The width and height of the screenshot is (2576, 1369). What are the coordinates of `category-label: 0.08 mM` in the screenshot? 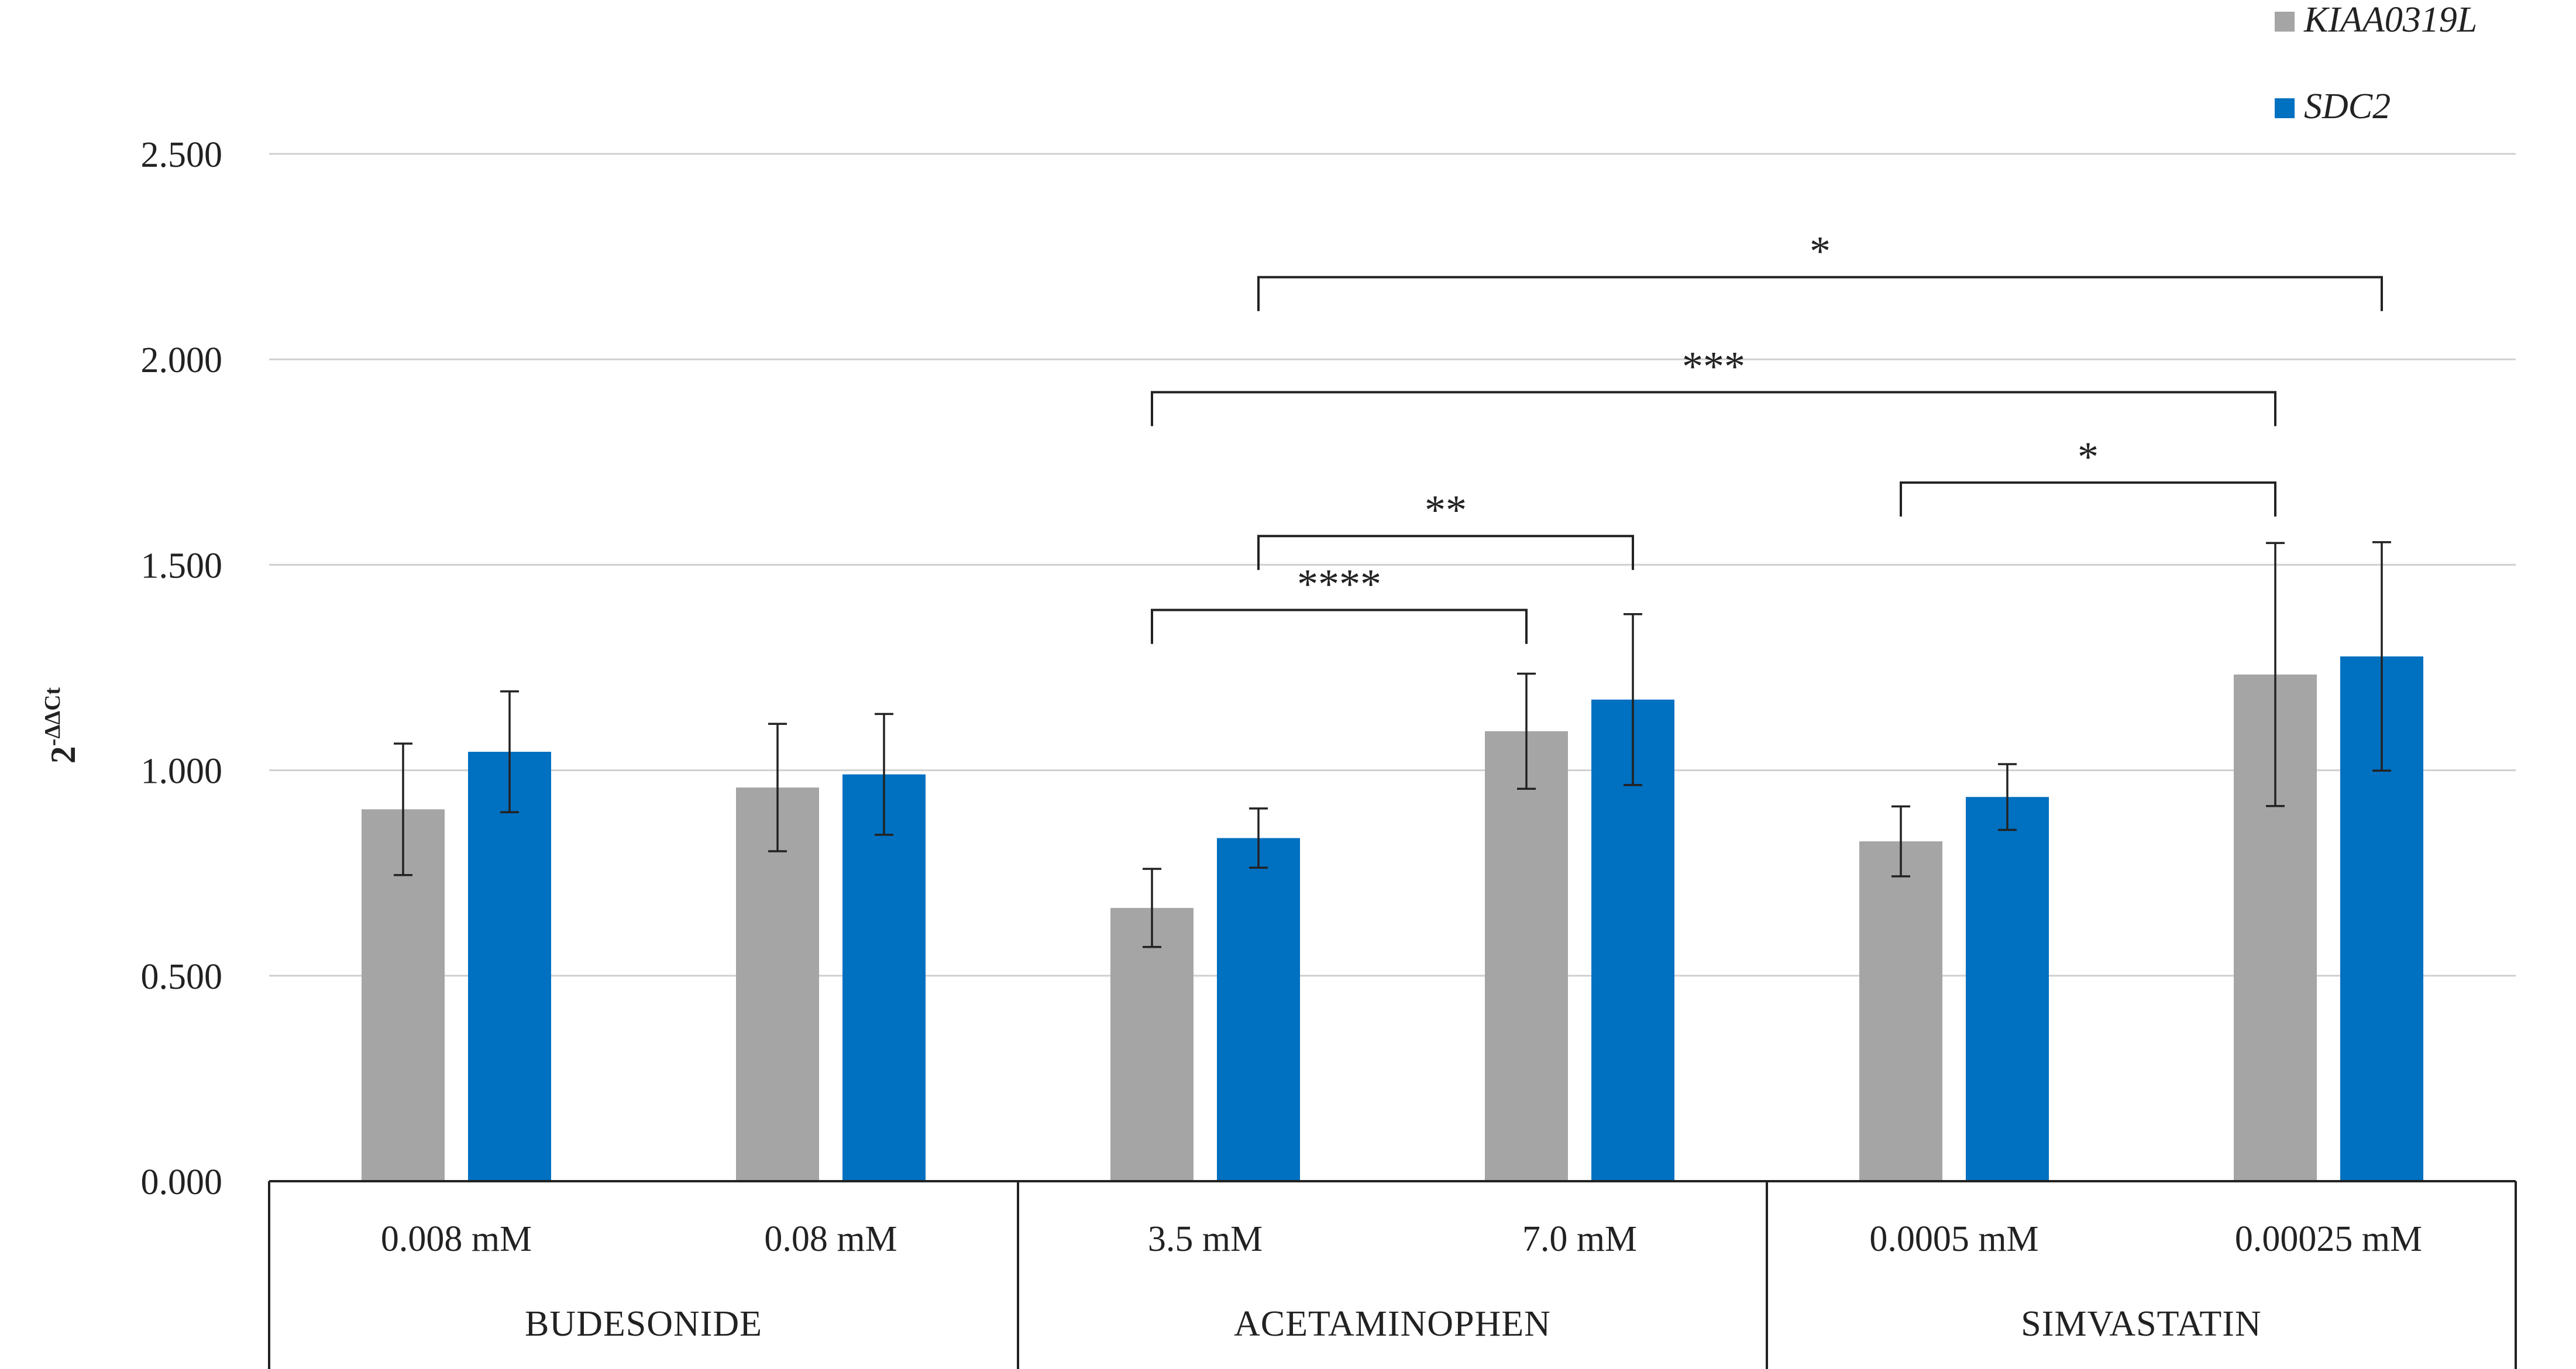 It's located at (830, 1239).